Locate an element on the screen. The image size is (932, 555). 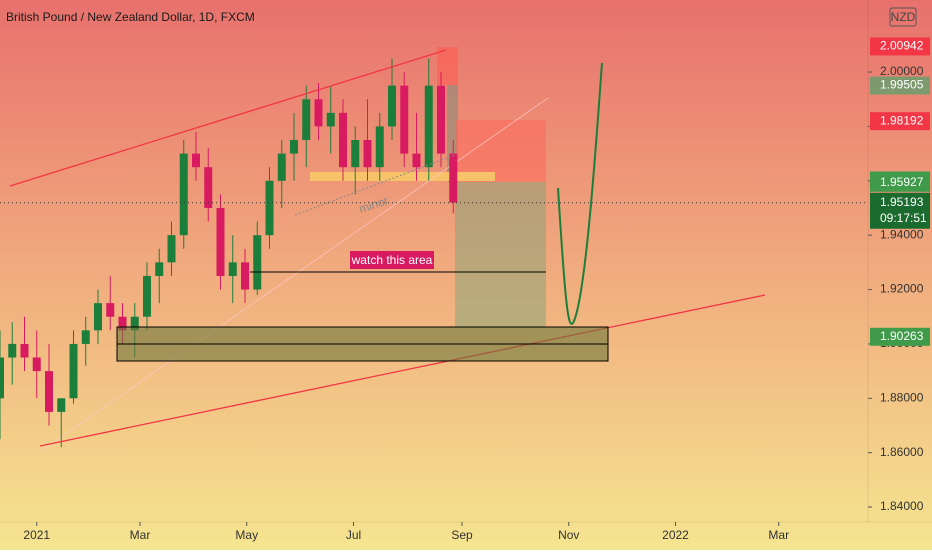
annotation-box is located at coordinates (392, 260).